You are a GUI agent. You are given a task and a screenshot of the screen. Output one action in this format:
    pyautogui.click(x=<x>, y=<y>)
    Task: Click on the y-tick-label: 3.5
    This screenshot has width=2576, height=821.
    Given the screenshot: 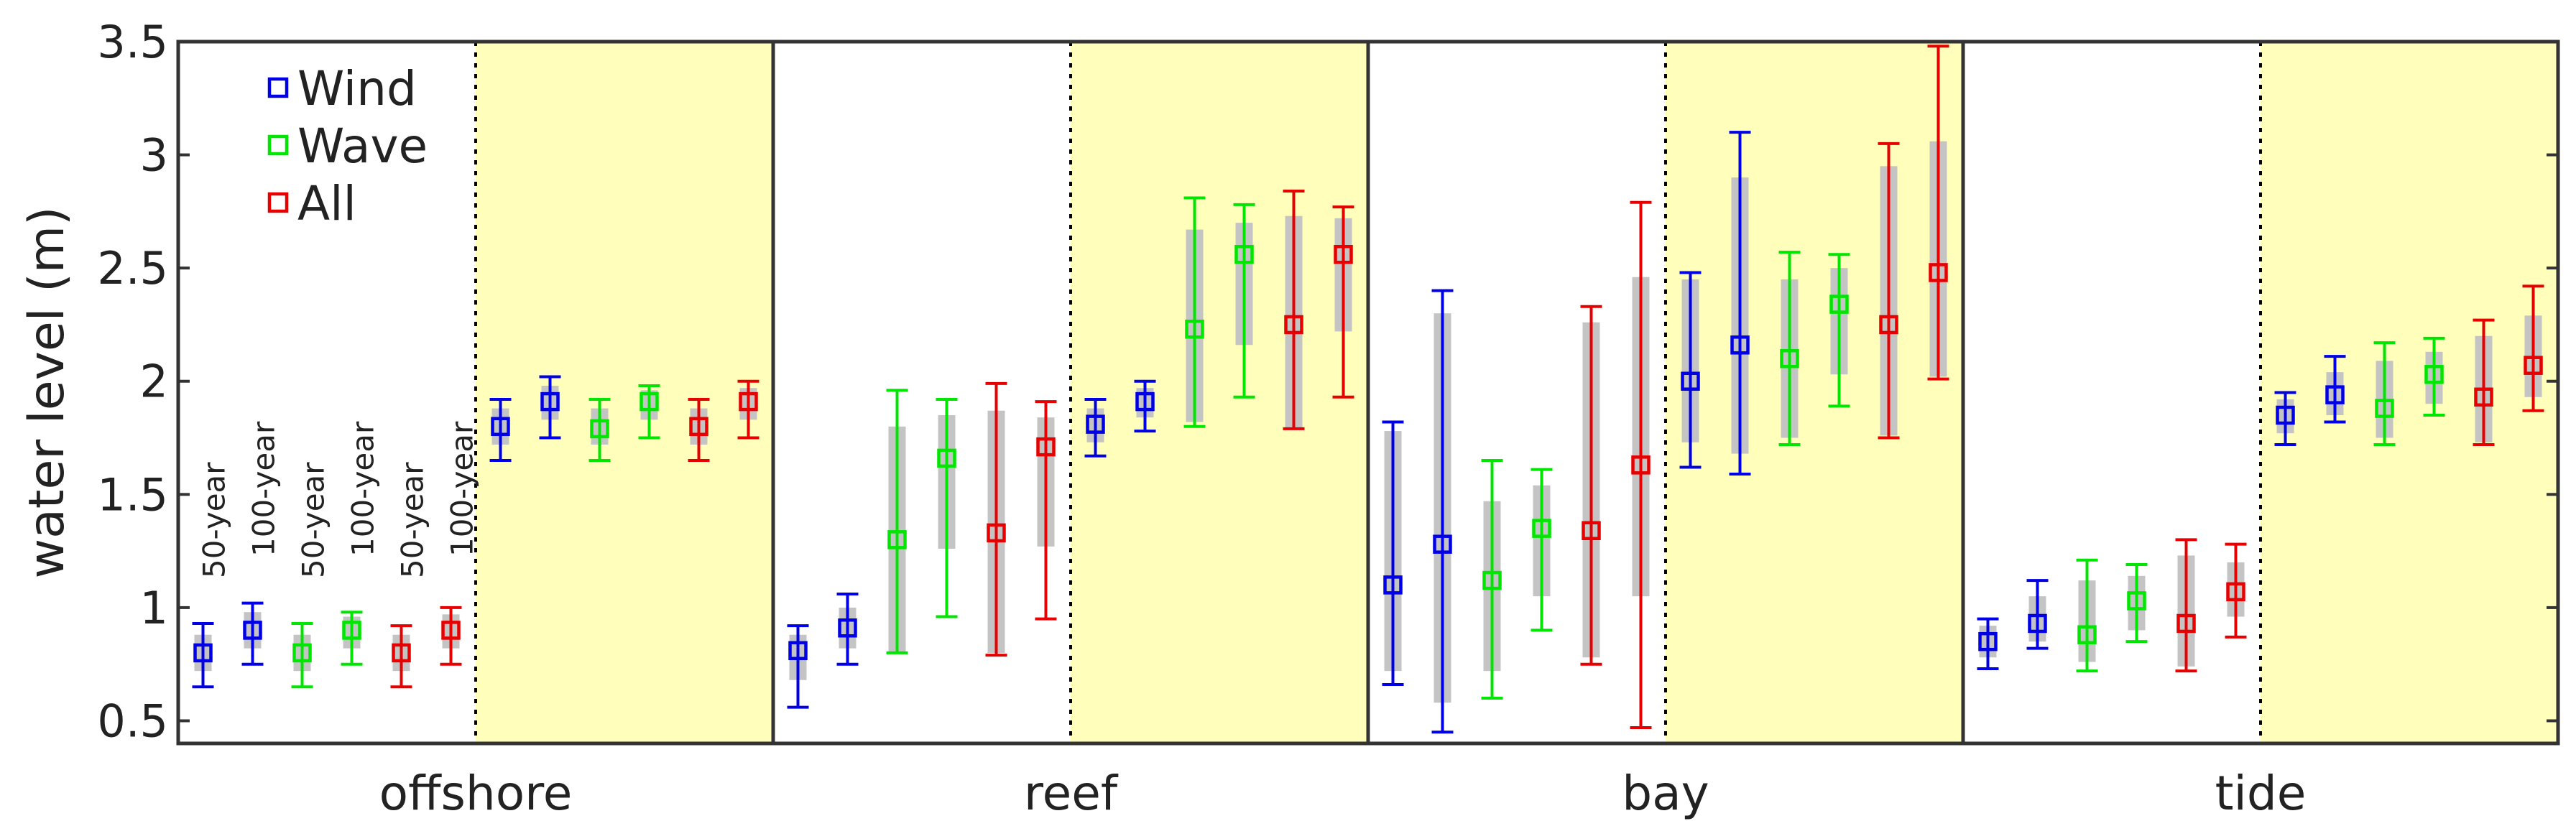 What is the action you would take?
    pyautogui.click(x=133, y=42)
    